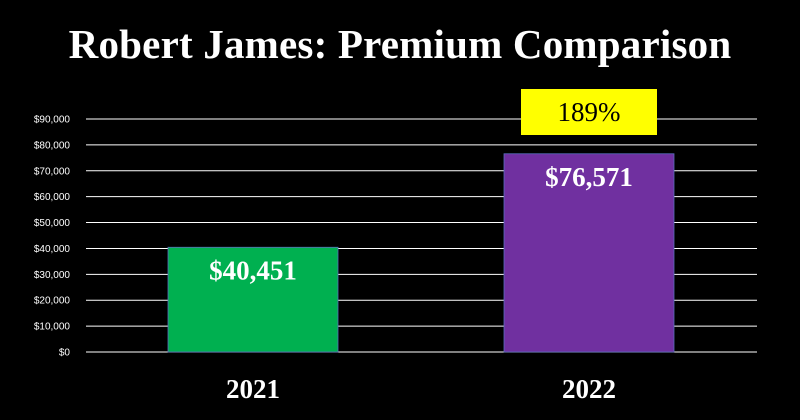 The image size is (800, 420). Describe the element at coordinates (589, 389) in the screenshot. I see `x-tick-label: 2022` at that location.